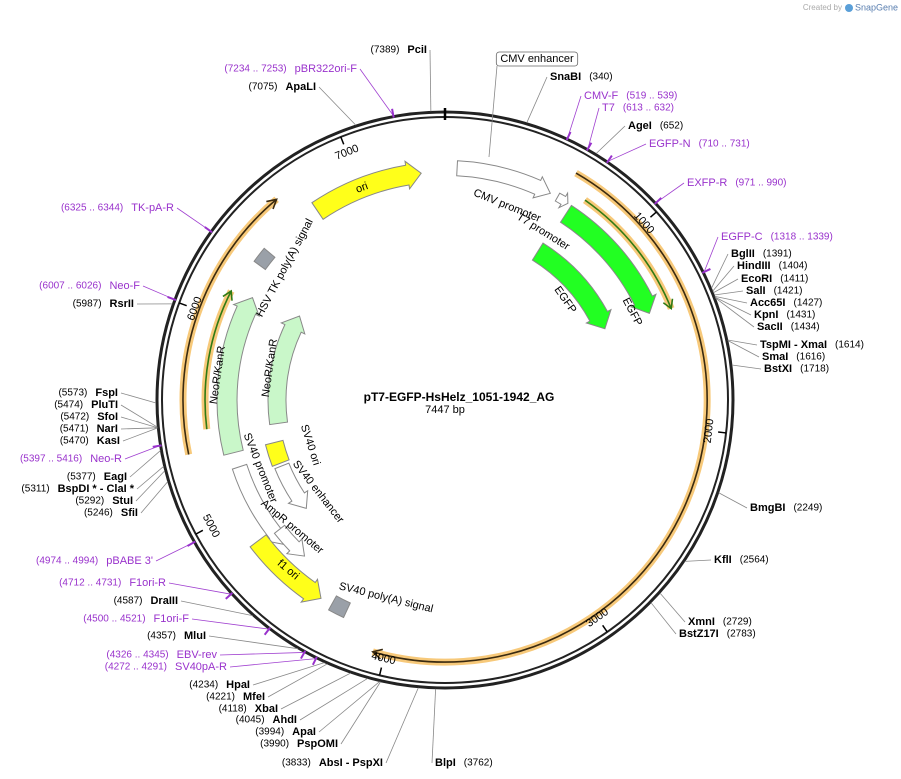 This screenshot has height=779, width=901. What do you see at coordinates (709, 431) in the screenshot?
I see `ring-tick-label: 2000` at bounding box center [709, 431].